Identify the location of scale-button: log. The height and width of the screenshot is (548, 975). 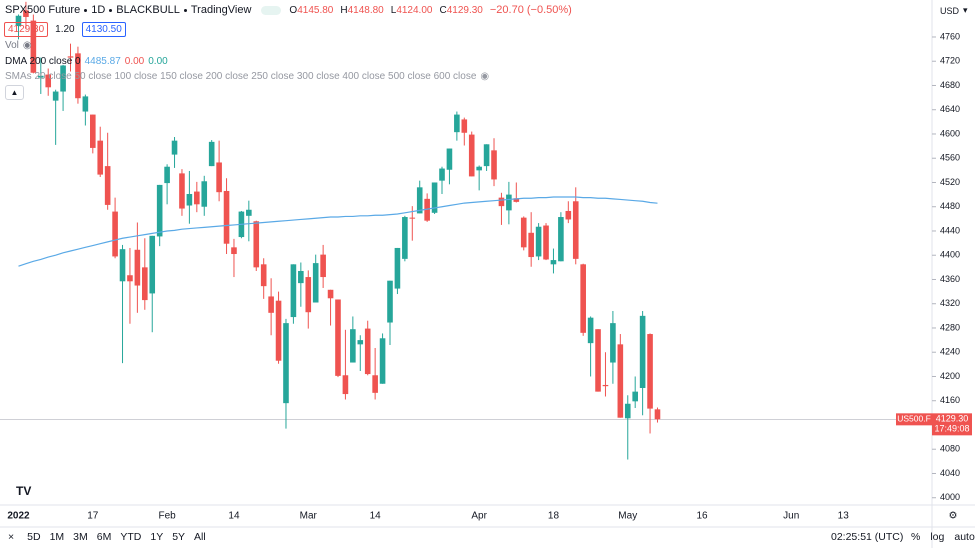
(937, 537).